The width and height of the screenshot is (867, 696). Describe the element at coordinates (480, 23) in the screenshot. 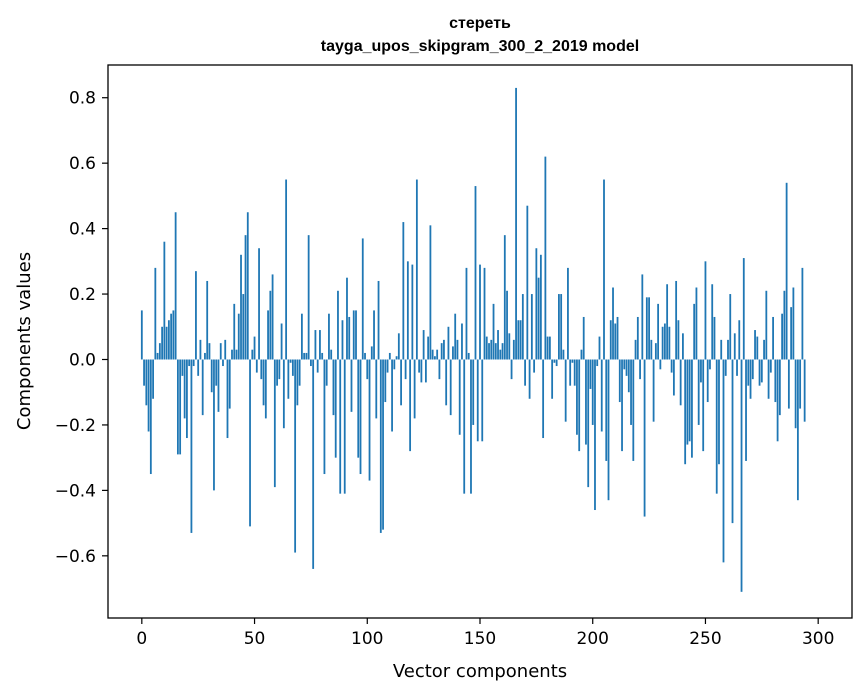

I see `chart-title: стереть` at that location.